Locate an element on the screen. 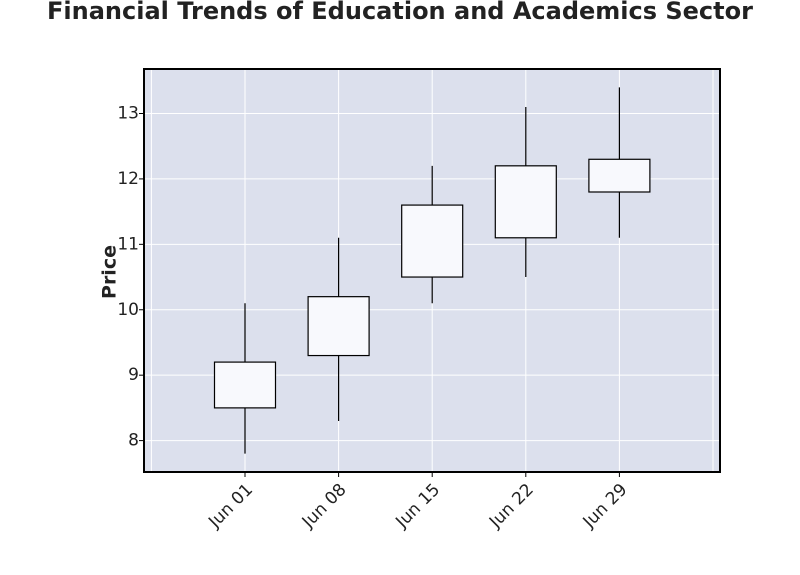  y-axis-ticks: 8 9 10 11 12 13 is located at coordinates (130, 277).